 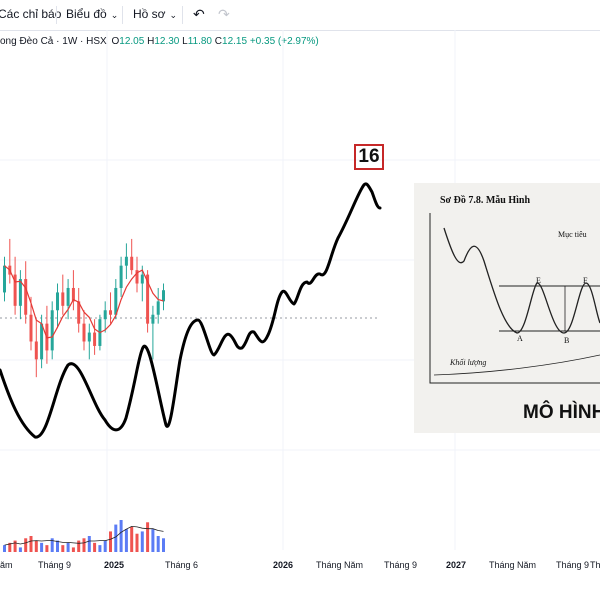 What do you see at coordinates (114, 565) in the screenshot?
I see `time-label: 2025` at bounding box center [114, 565].